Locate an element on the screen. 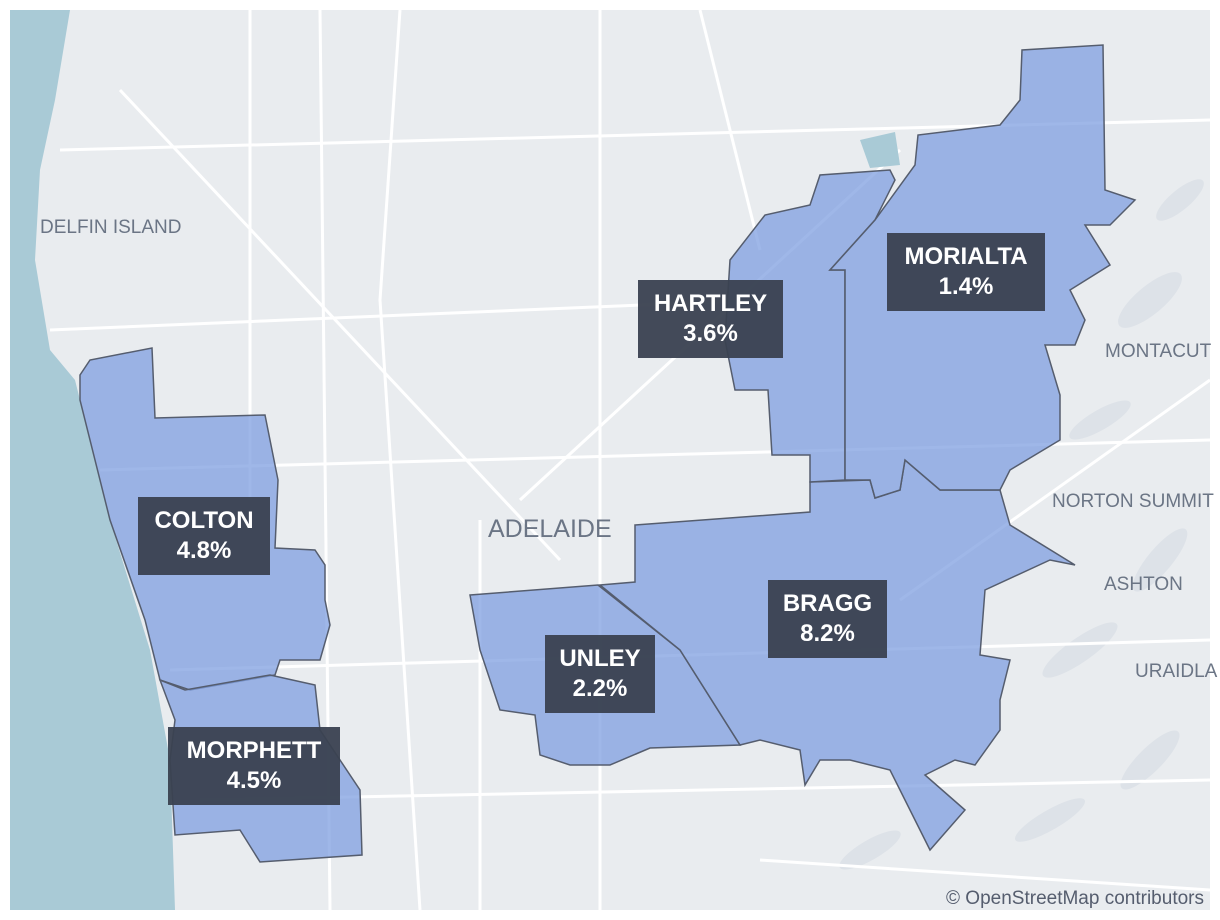  place-label: ASHTON is located at coordinates (1143, 584).